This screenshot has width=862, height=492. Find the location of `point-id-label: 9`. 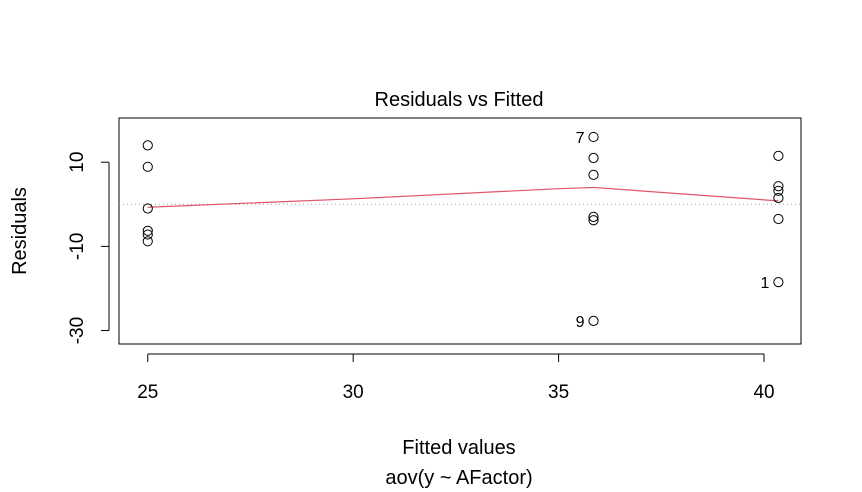

point-id-label: 9 is located at coordinates (580, 322).